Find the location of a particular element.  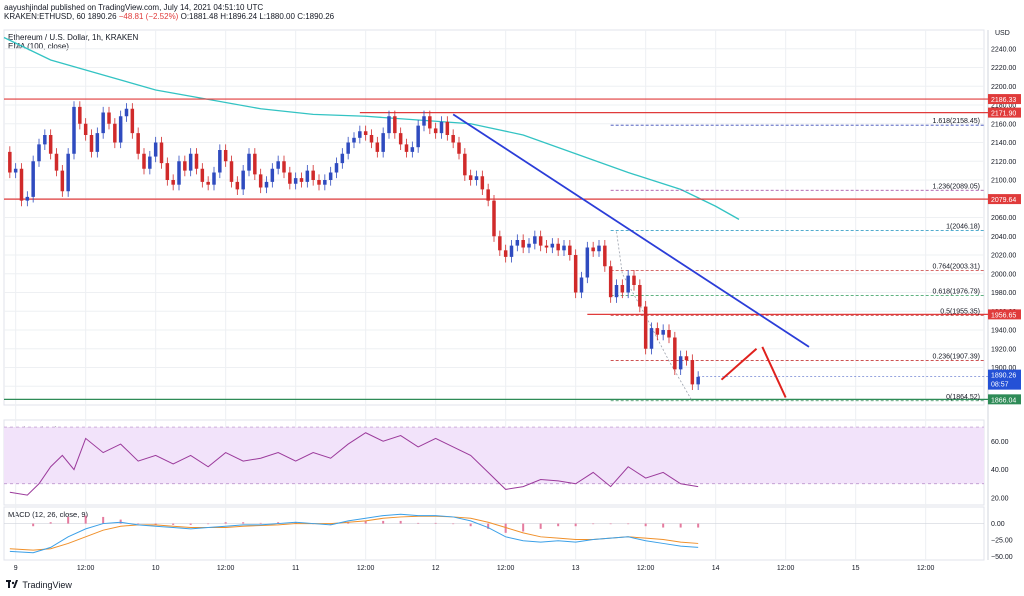

x-tick-label: 11 is located at coordinates (295, 568).